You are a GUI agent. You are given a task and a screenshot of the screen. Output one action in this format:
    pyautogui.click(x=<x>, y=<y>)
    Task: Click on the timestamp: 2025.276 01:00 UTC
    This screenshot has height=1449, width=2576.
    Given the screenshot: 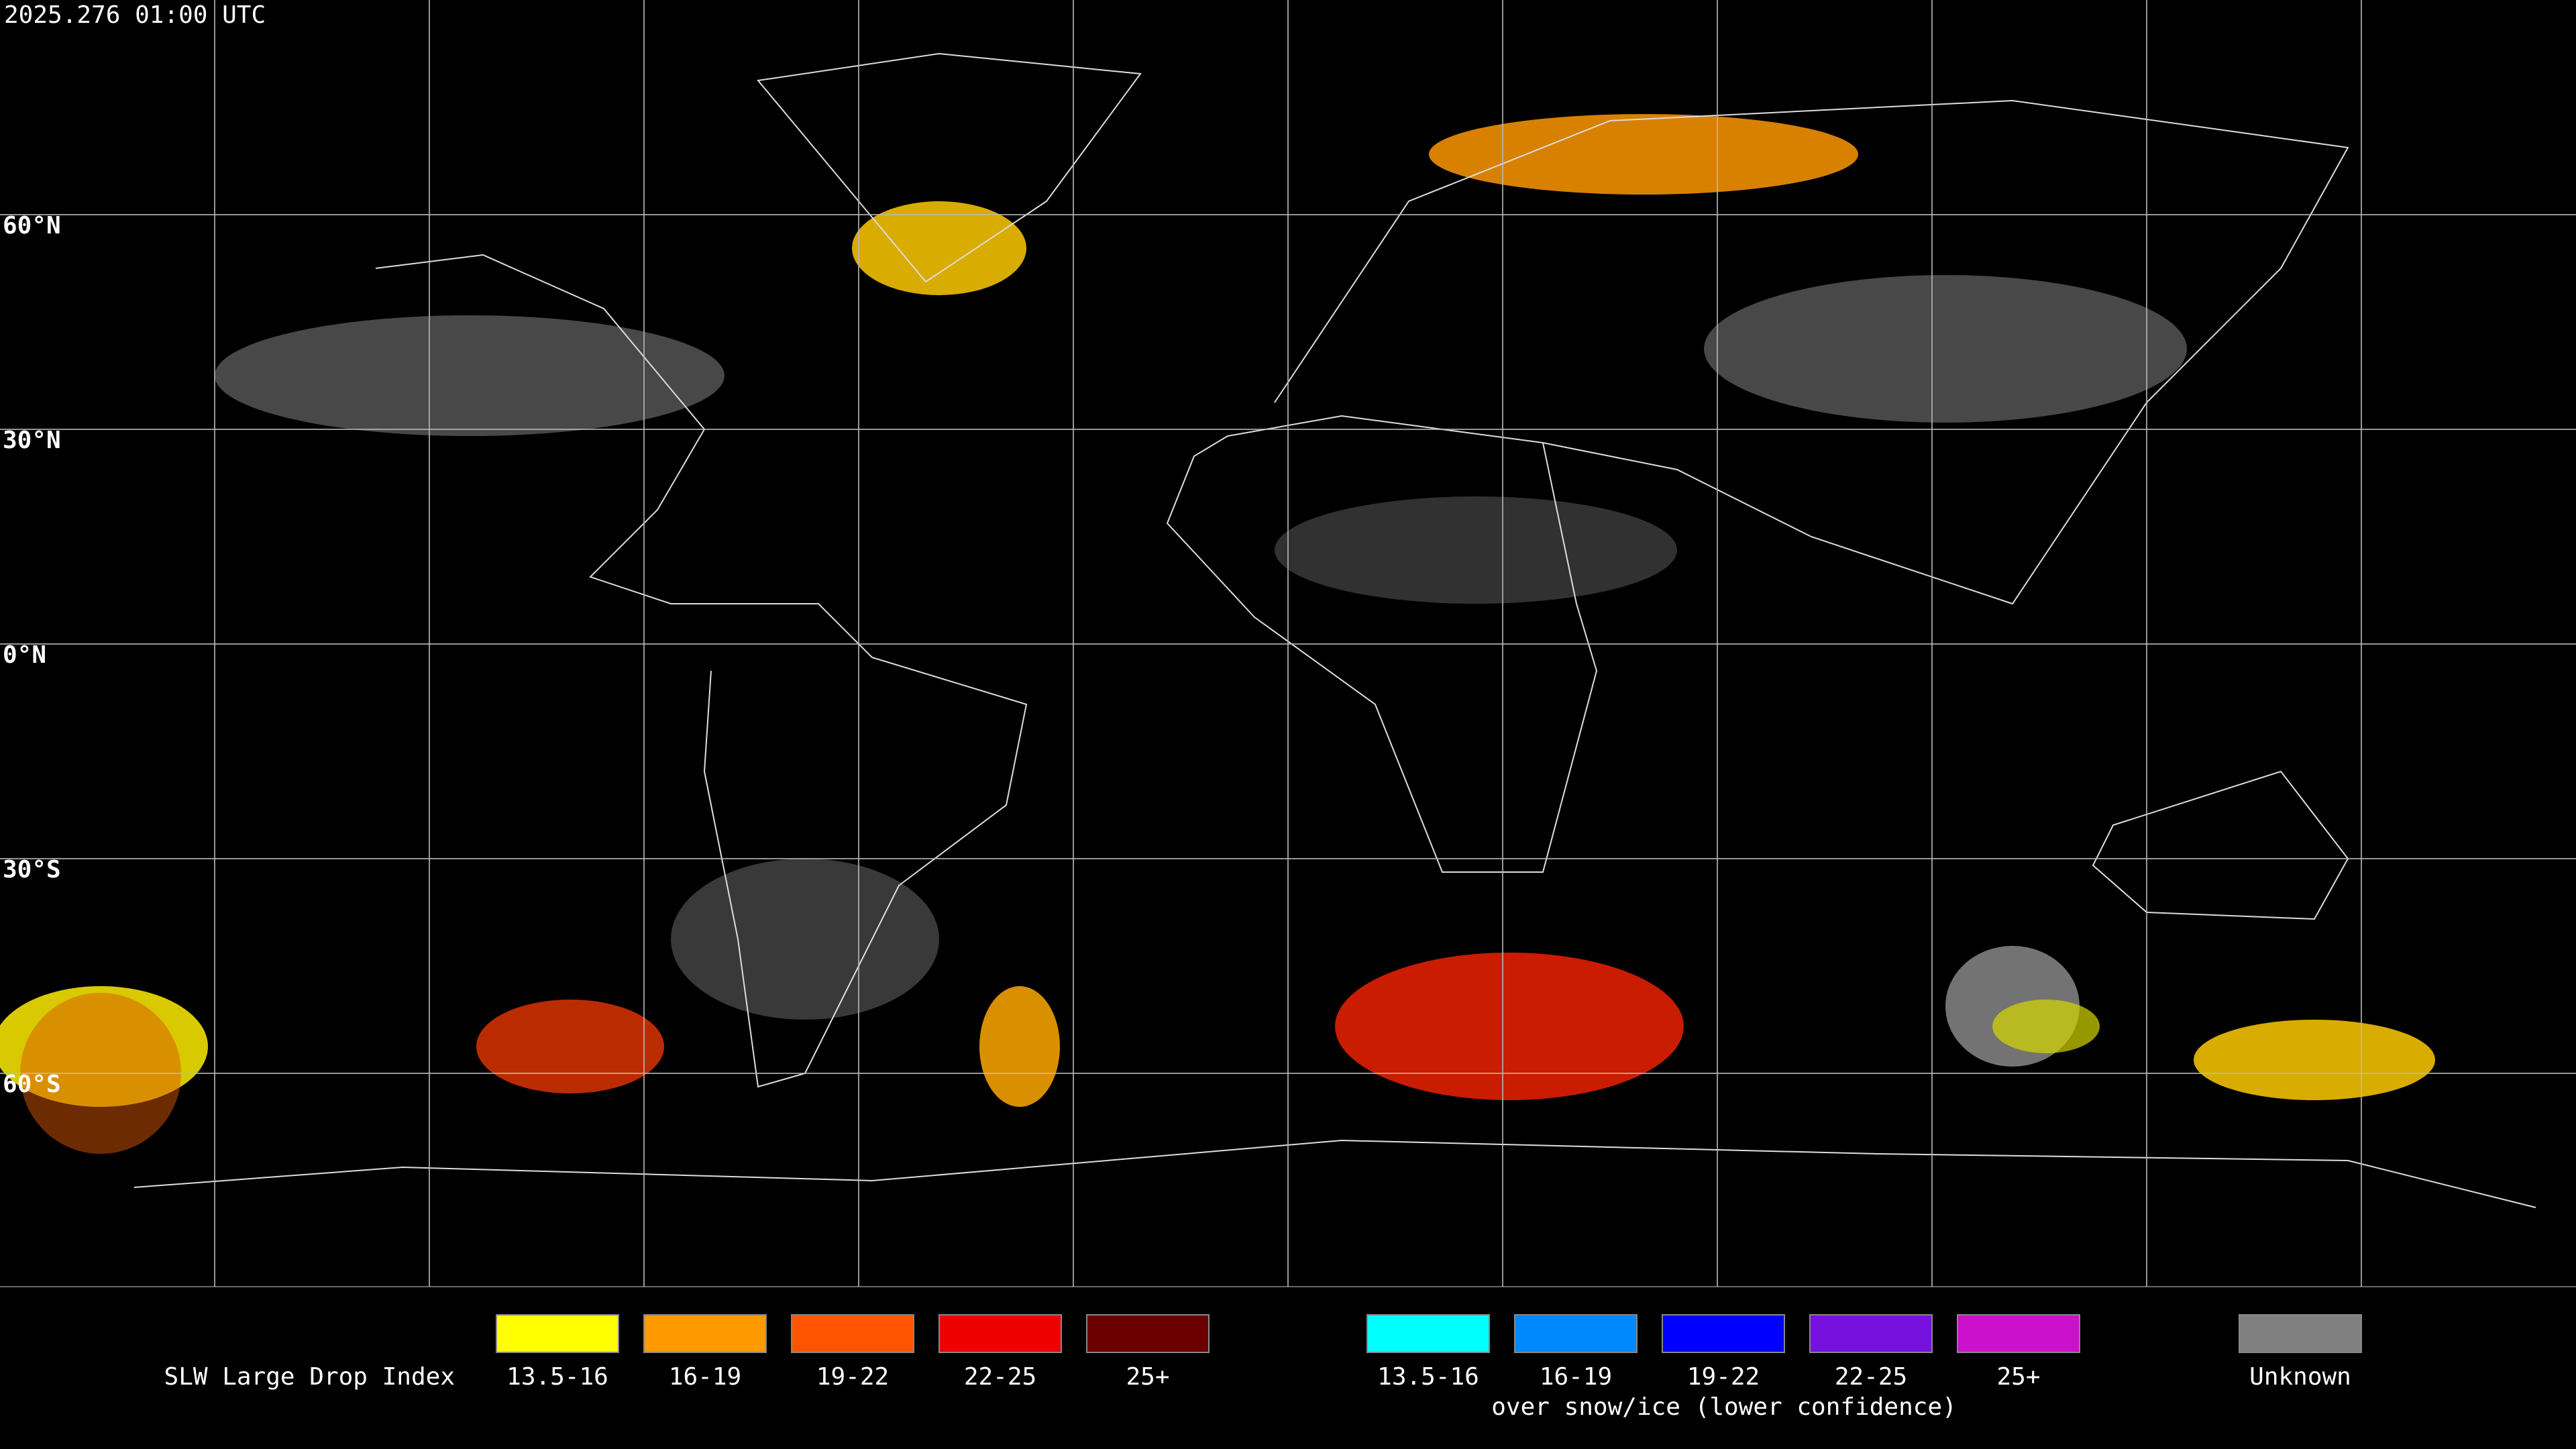 What is the action you would take?
    pyautogui.click(x=135, y=15)
    